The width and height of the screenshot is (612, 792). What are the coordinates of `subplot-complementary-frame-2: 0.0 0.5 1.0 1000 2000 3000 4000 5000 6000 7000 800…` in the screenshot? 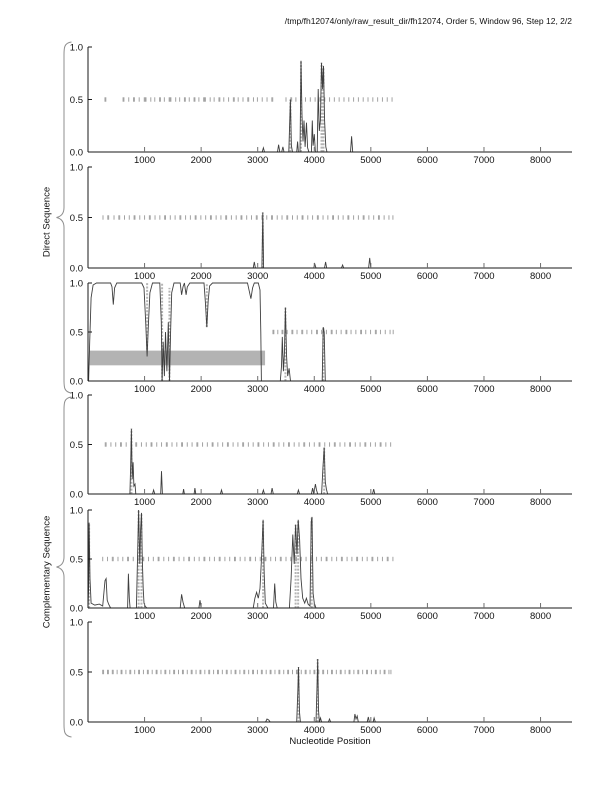 It's located at (321, 564).